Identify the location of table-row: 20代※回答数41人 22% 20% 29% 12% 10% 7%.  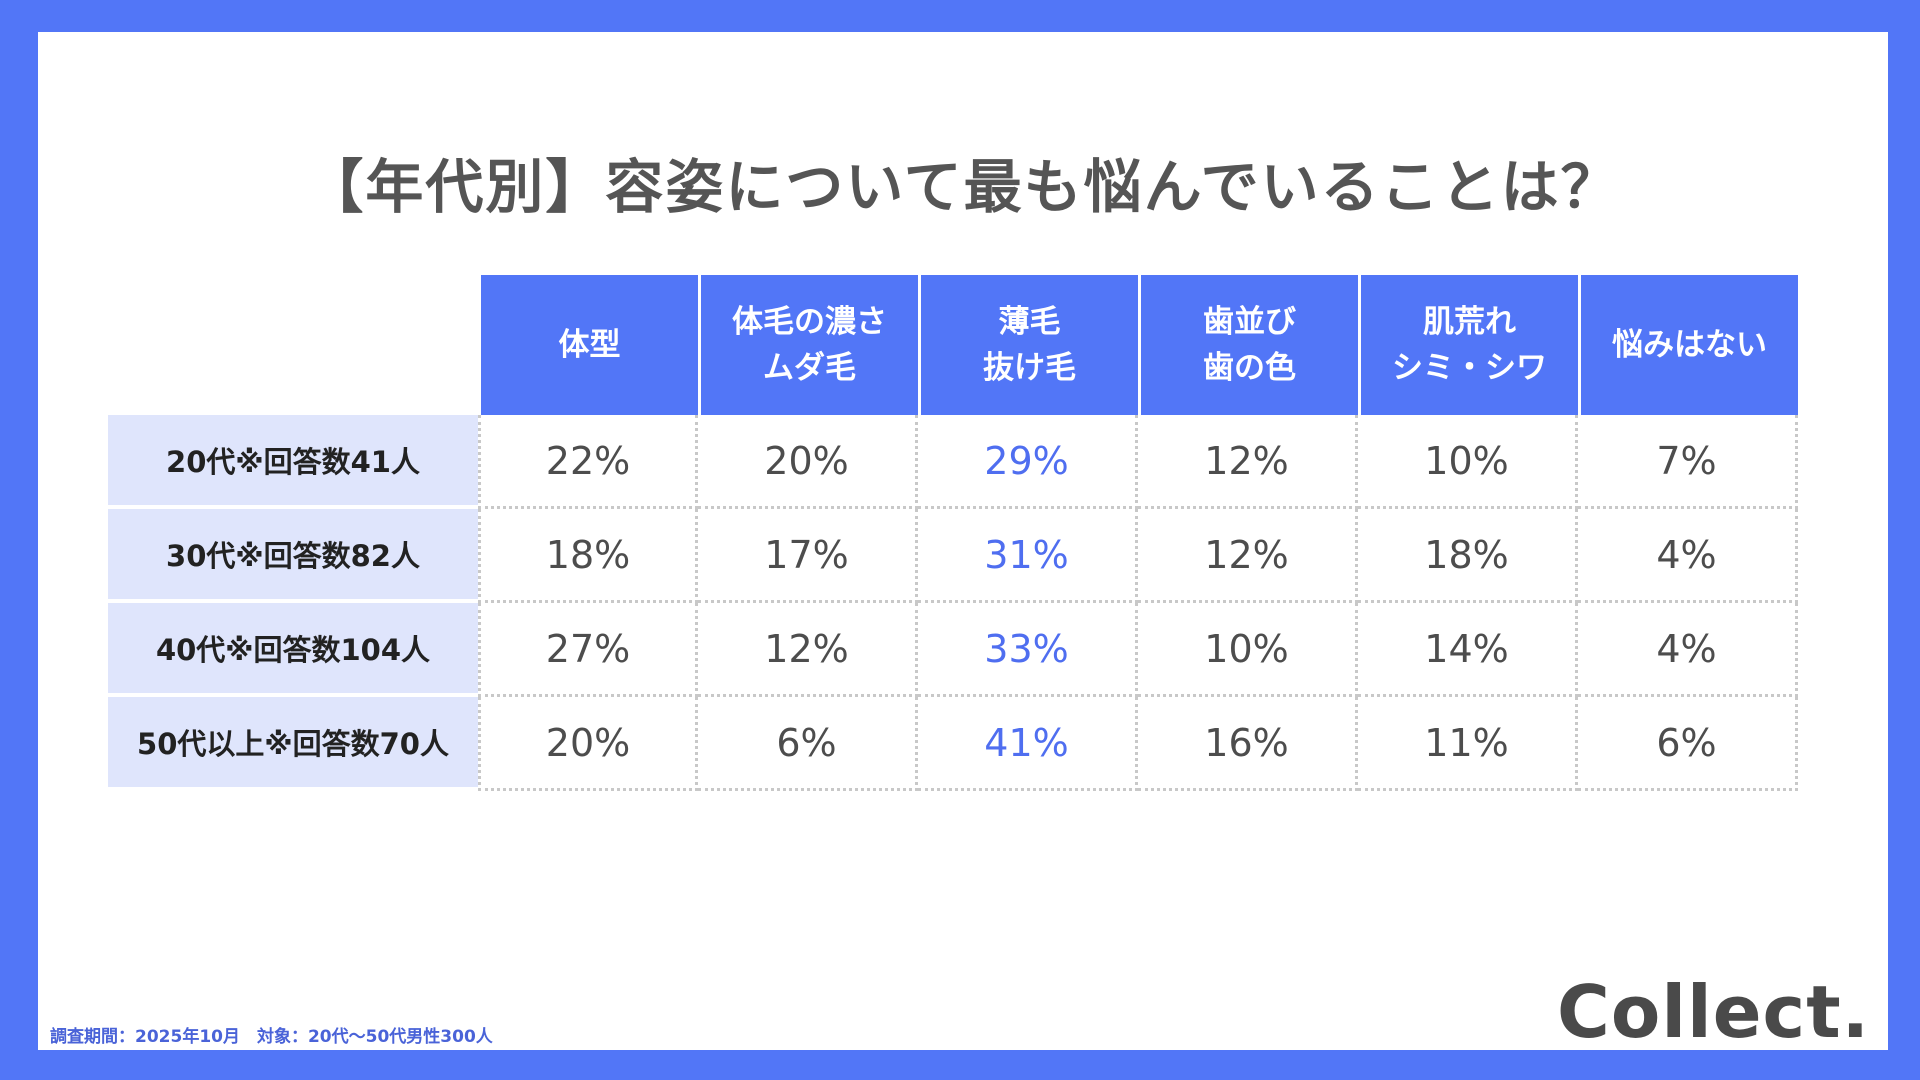
(953, 462).